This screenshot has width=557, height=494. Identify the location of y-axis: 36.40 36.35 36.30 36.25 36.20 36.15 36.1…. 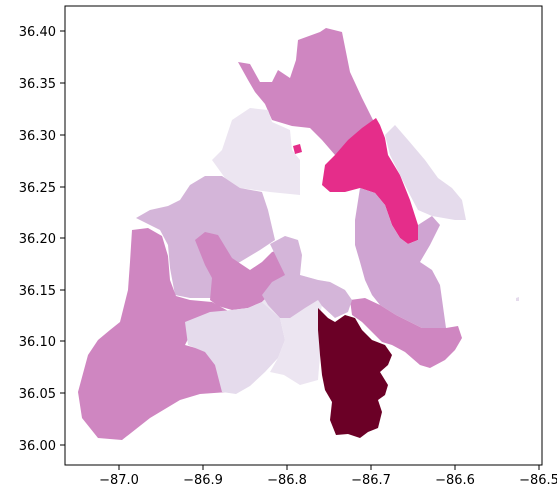
(42, 239).